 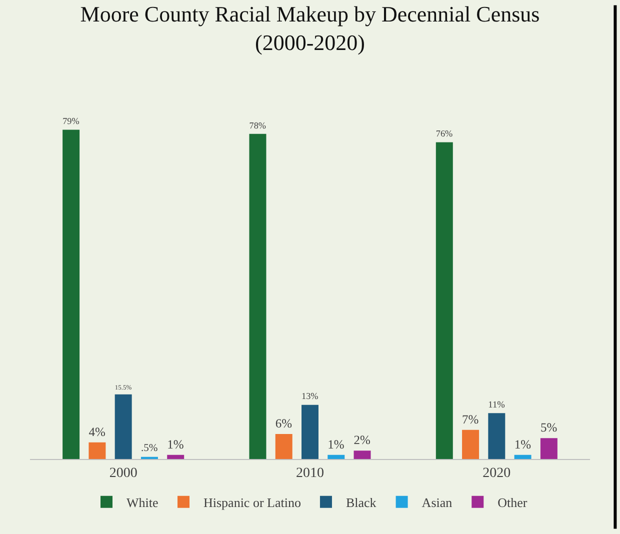 What do you see at coordinates (283, 423) in the screenshot?
I see `data-label: 6%` at bounding box center [283, 423].